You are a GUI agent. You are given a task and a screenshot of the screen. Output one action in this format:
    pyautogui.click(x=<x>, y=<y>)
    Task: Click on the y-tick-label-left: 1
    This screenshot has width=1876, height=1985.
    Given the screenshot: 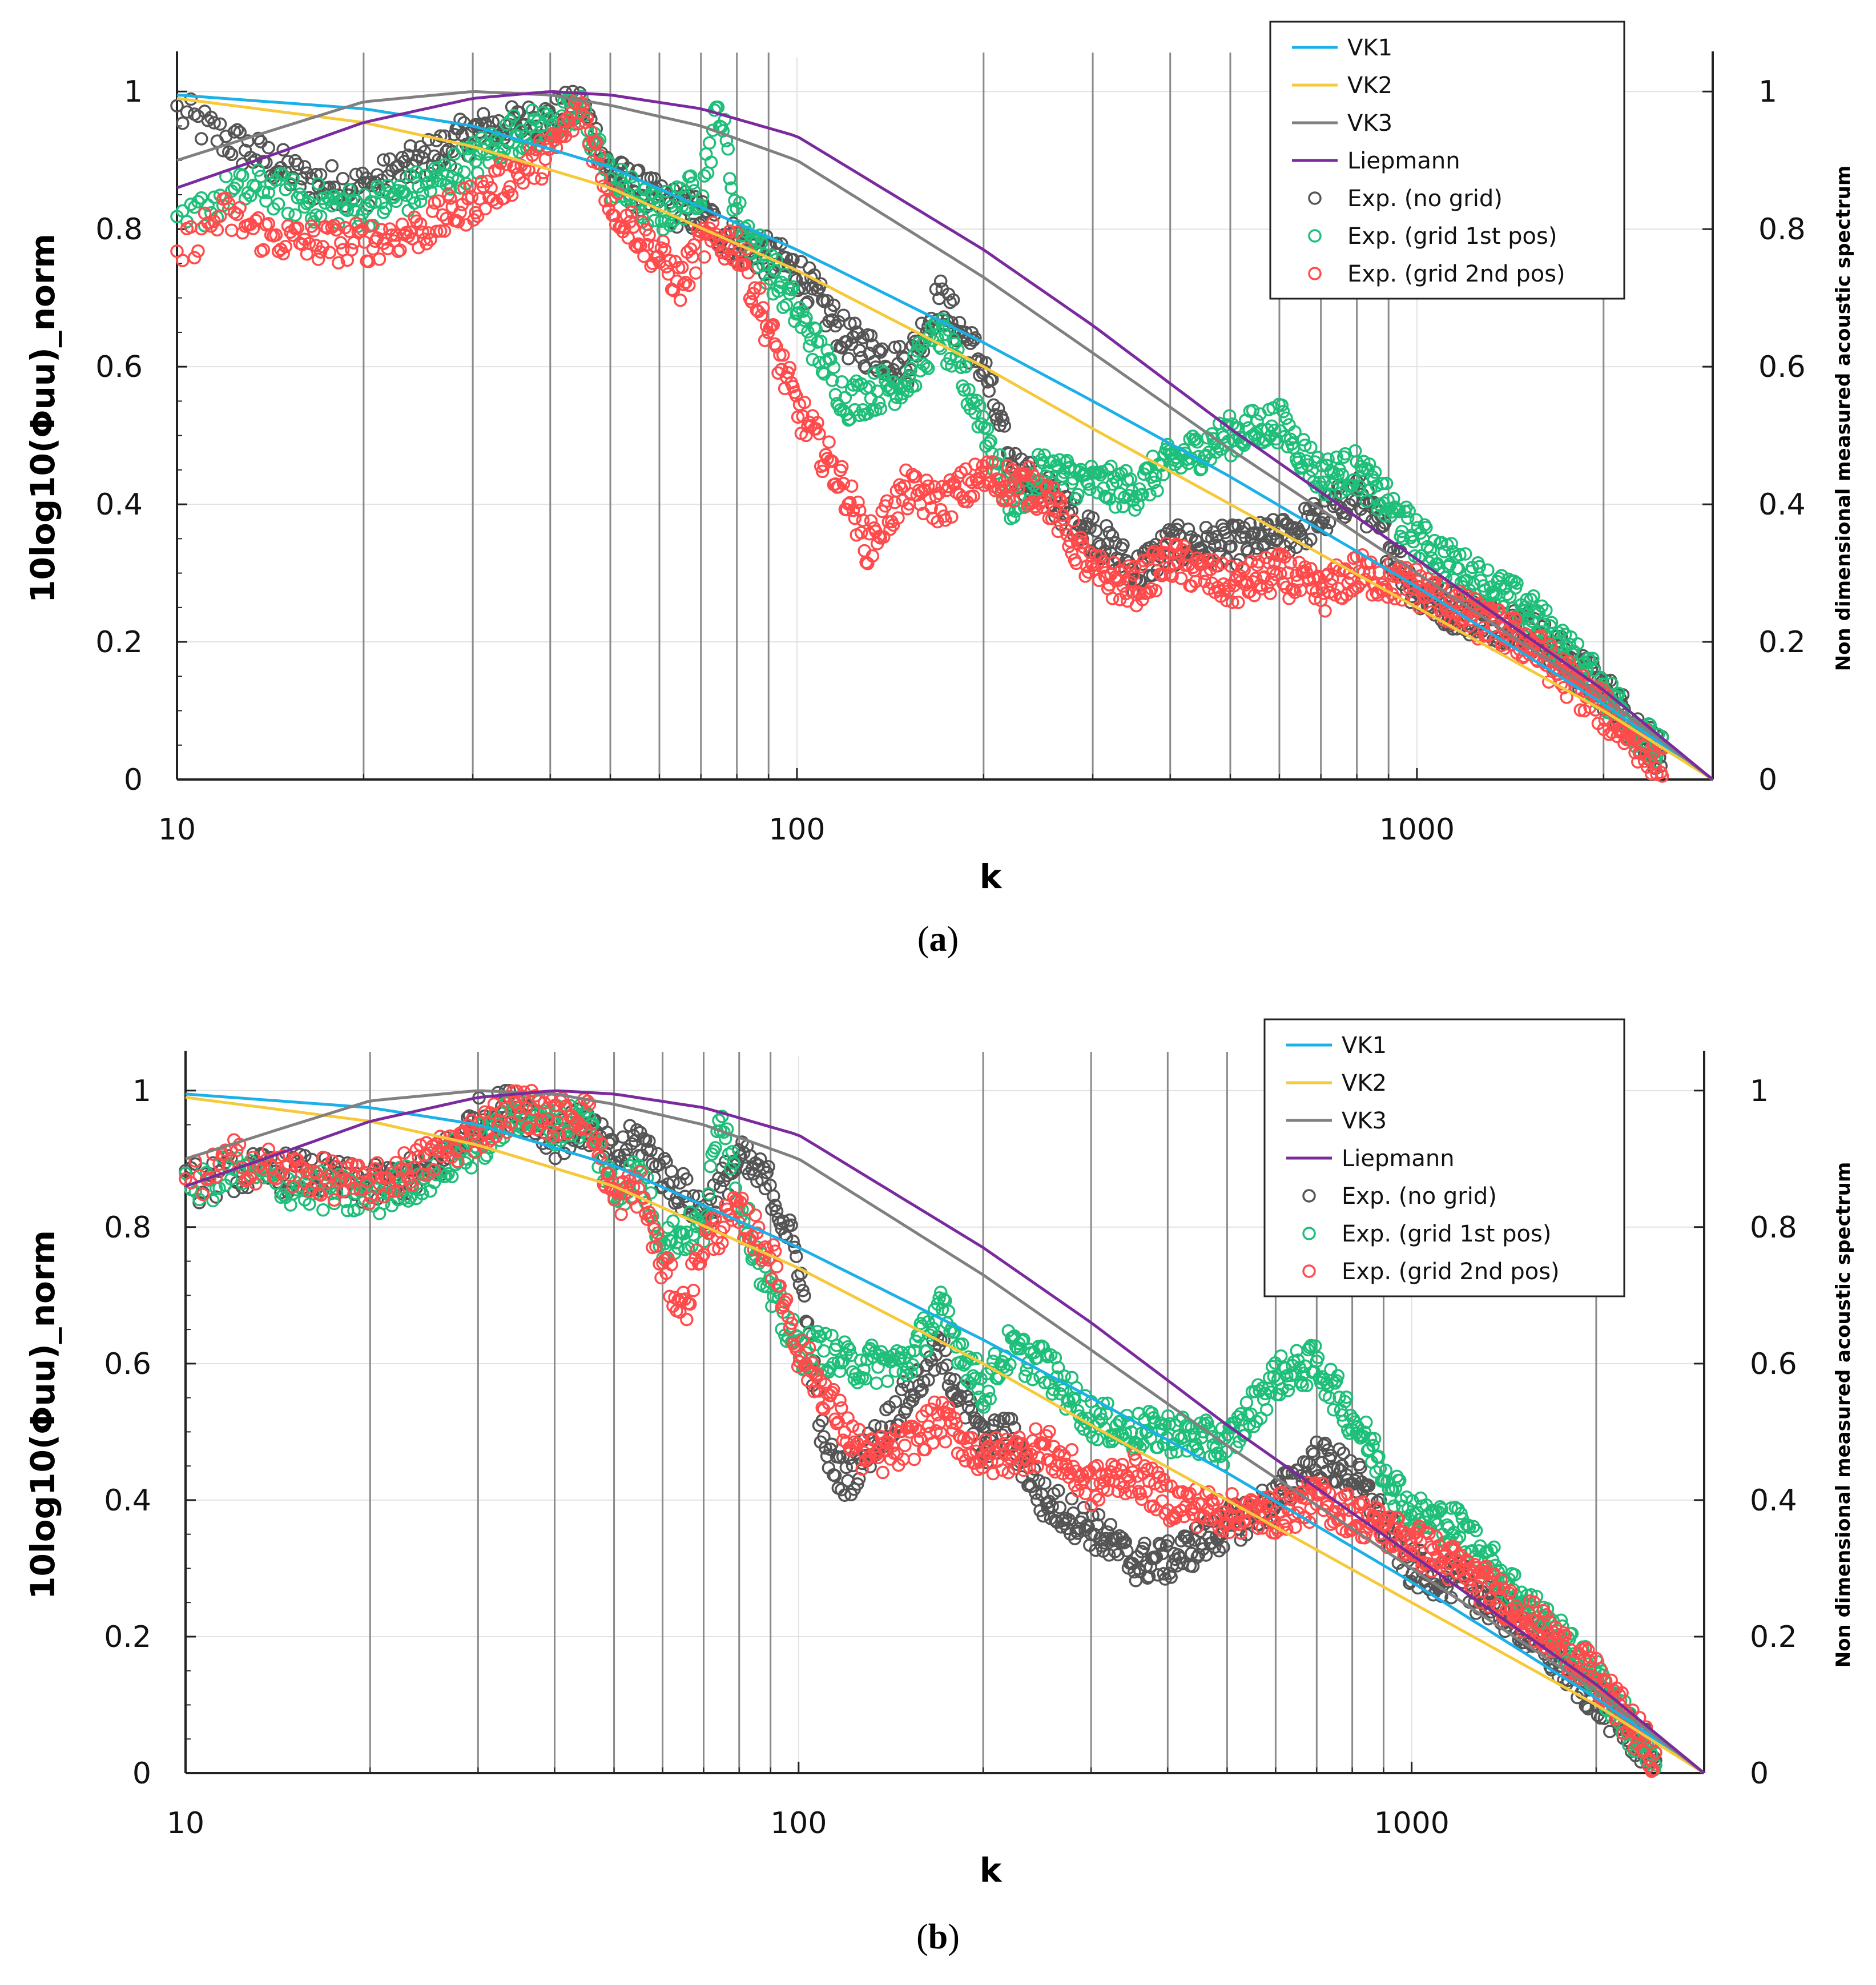 What is the action you would take?
    pyautogui.click(x=133, y=92)
    